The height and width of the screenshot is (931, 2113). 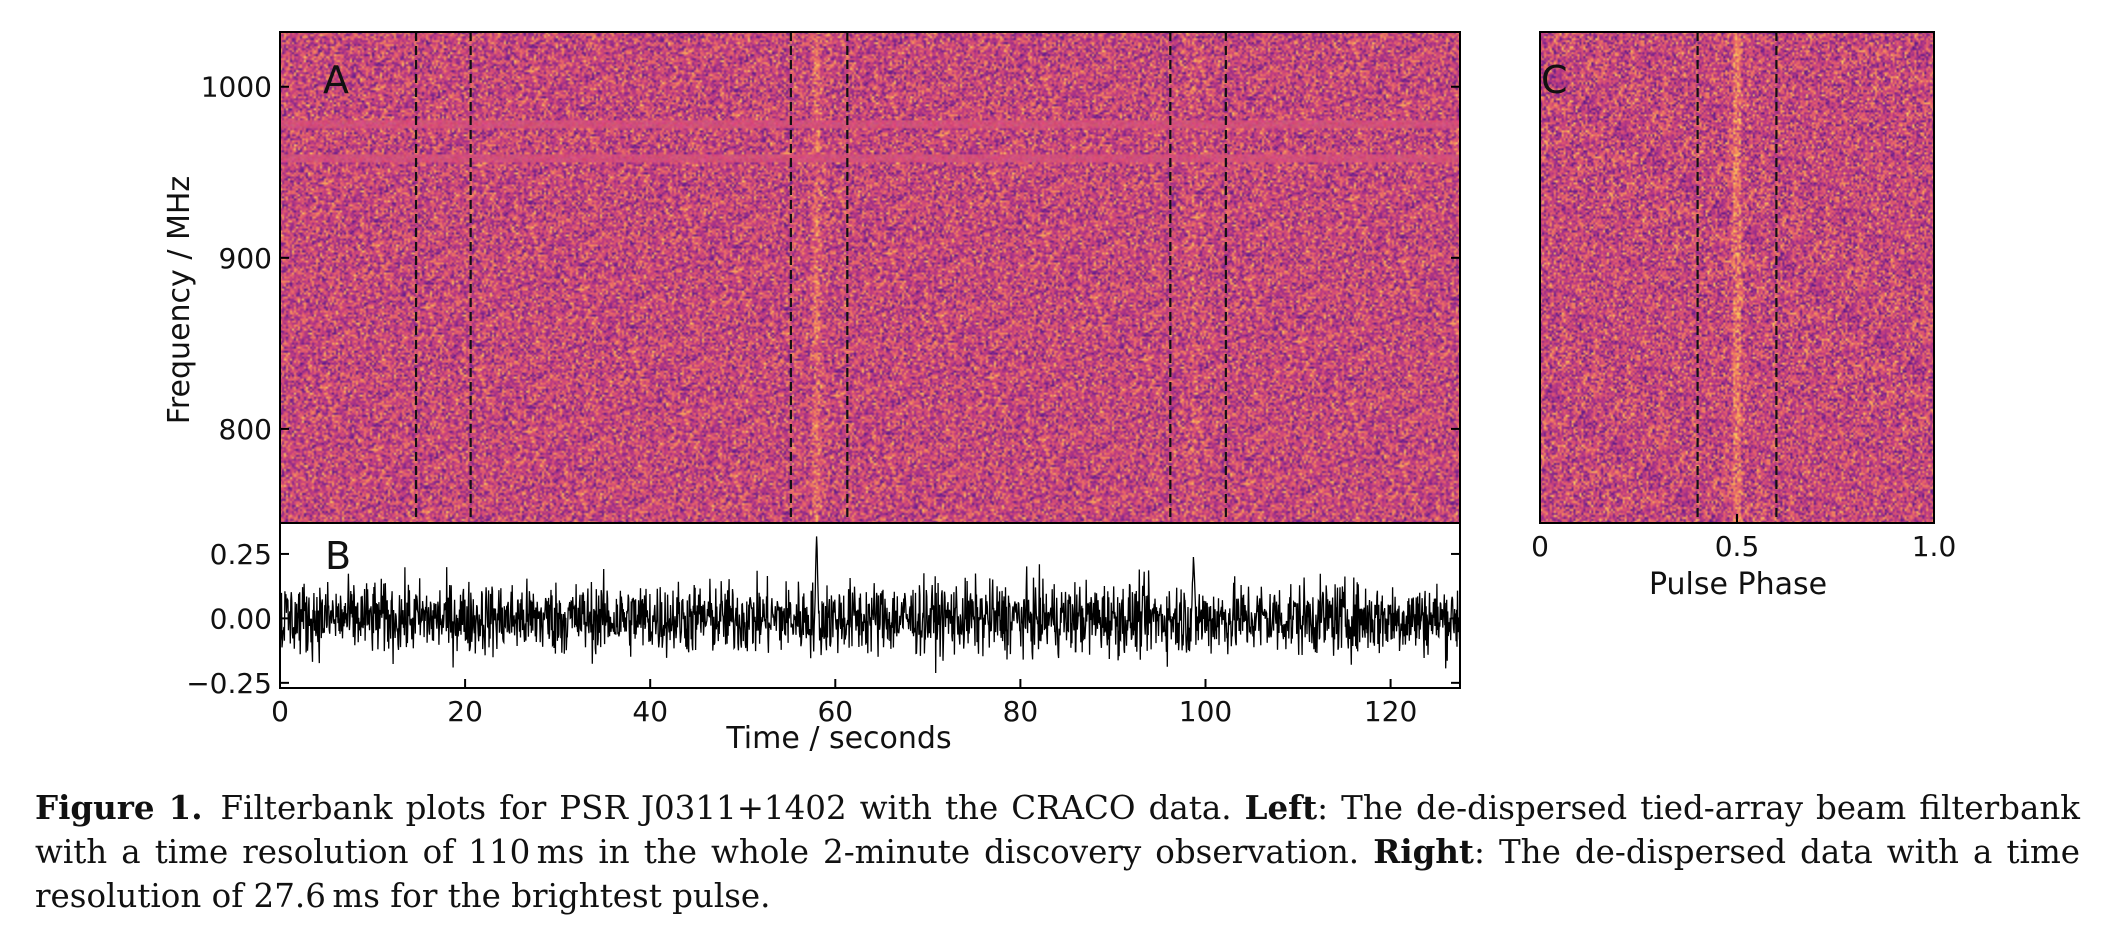 I want to click on amplitude-tick-label: 0.00, so click(x=241, y=618).